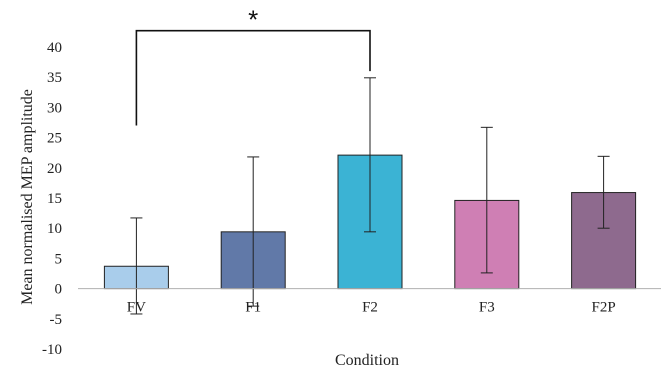 This screenshot has width=661, height=369. I want to click on y-tick-label: 0, so click(59, 290).